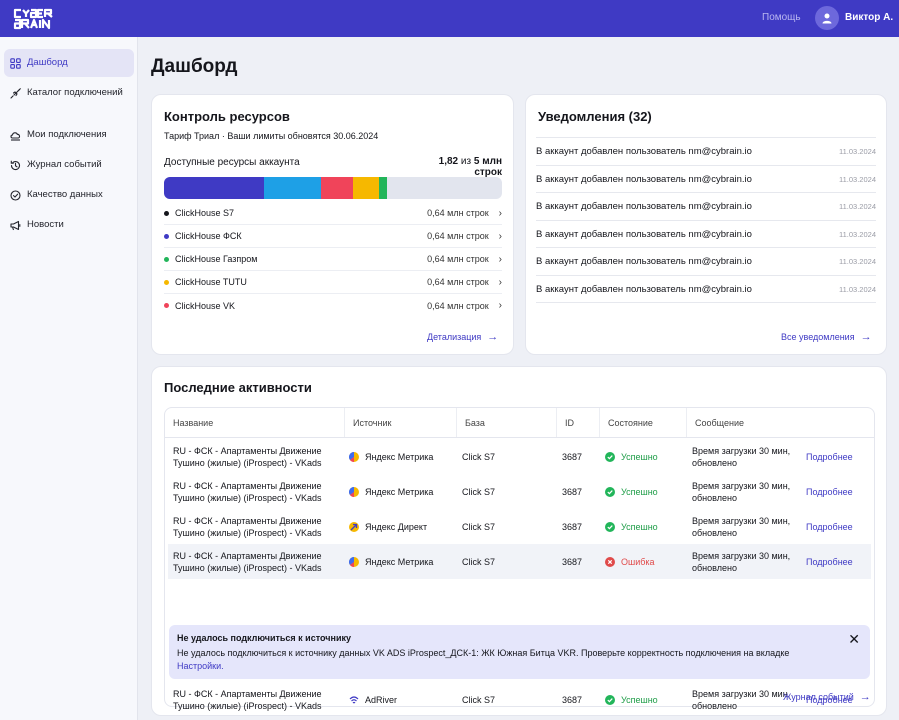 The height and width of the screenshot is (720, 899). I want to click on all-notifications-link: Все уведомления →, so click(826, 337).